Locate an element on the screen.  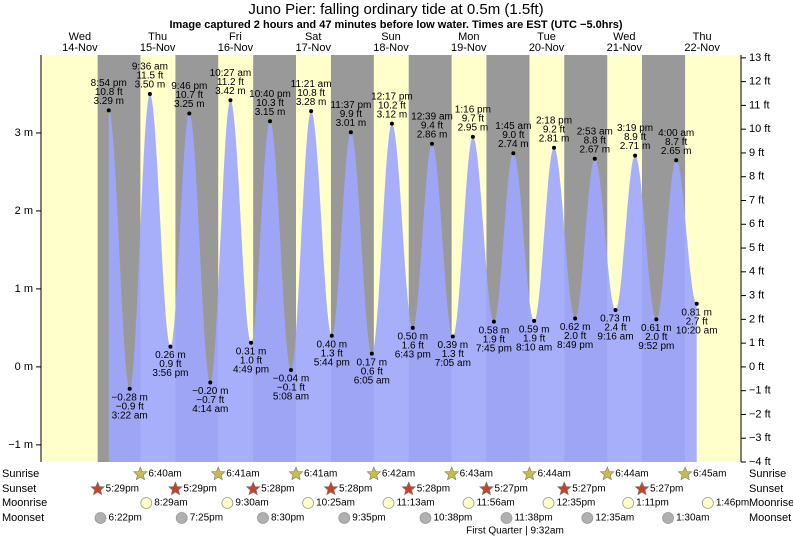
y2-tick-label: 5 ft is located at coordinates (756, 248).